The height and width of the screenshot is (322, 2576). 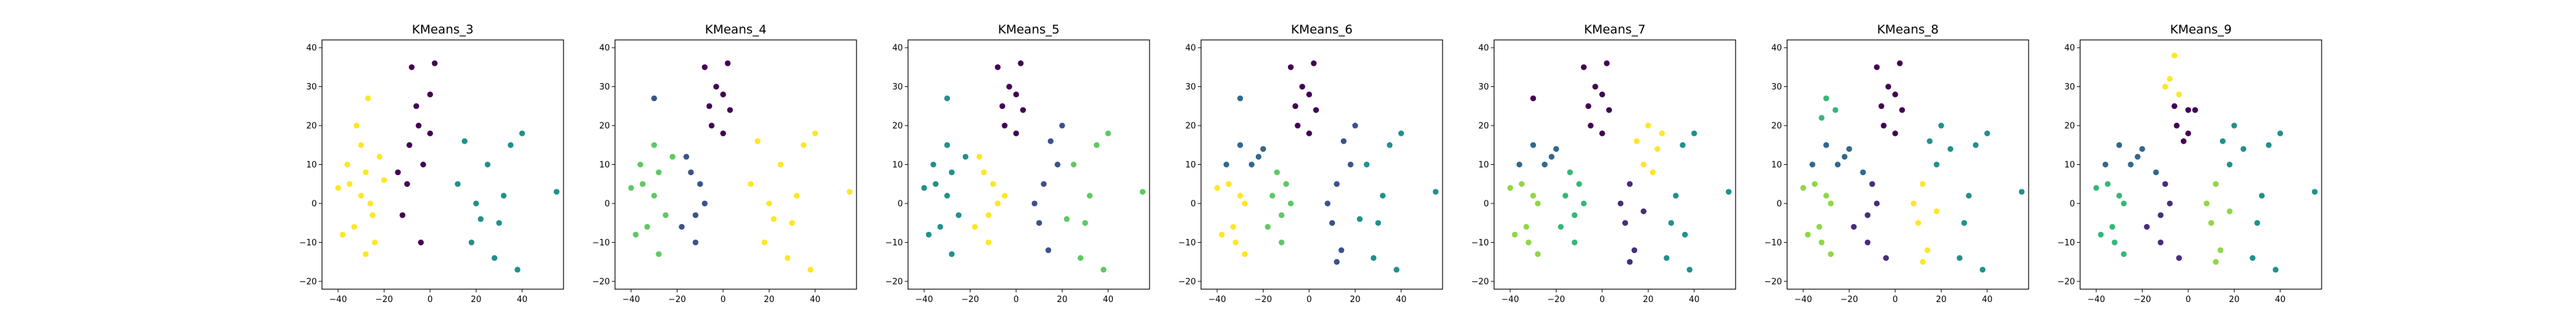 What do you see at coordinates (1033, 167) in the screenshot?
I see `scatter-points` at bounding box center [1033, 167].